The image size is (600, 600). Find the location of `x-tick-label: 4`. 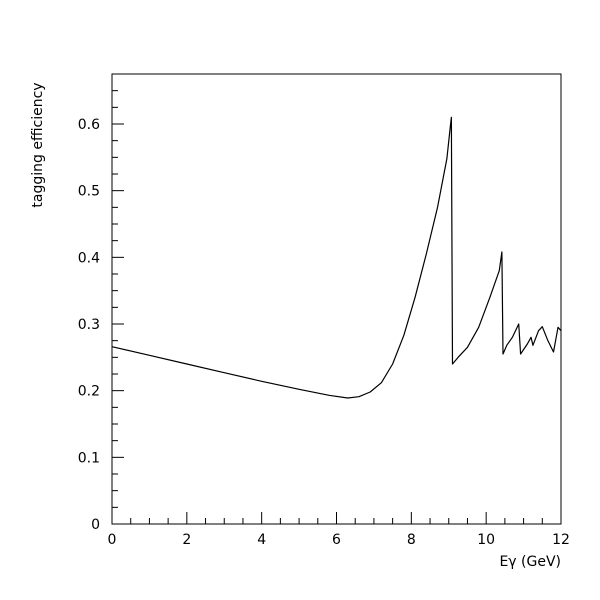

x-tick-label: 4 is located at coordinates (261, 540).